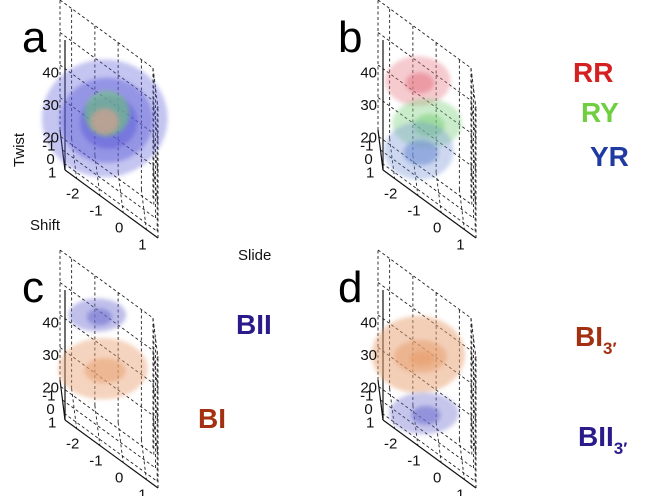 The image size is (659, 496). Describe the element at coordinates (212, 418) in the screenshot. I see `series-annotation: BI` at that location.